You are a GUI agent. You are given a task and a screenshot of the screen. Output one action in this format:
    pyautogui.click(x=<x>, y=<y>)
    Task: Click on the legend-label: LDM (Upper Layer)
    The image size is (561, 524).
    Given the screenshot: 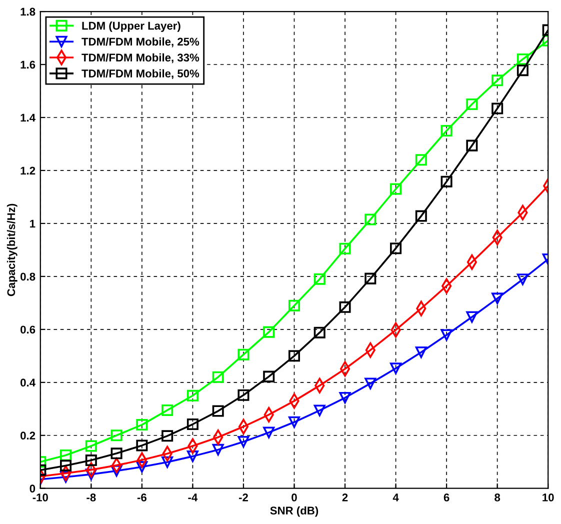 What is the action you would take?
    pyautogui.click(x=131, y=27)
    